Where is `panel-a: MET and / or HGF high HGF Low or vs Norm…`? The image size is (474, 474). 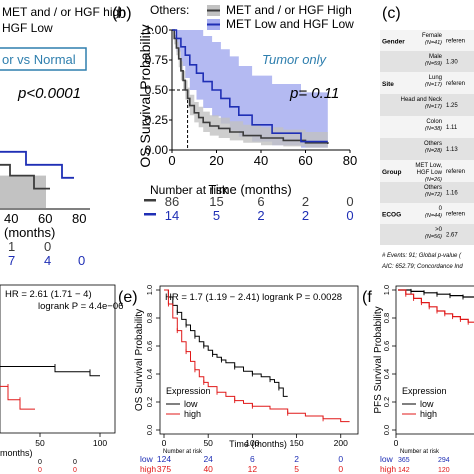
panel-a: MET and / or HGF high HGF Low or vs Norm… is located at coordinates (63, 136).